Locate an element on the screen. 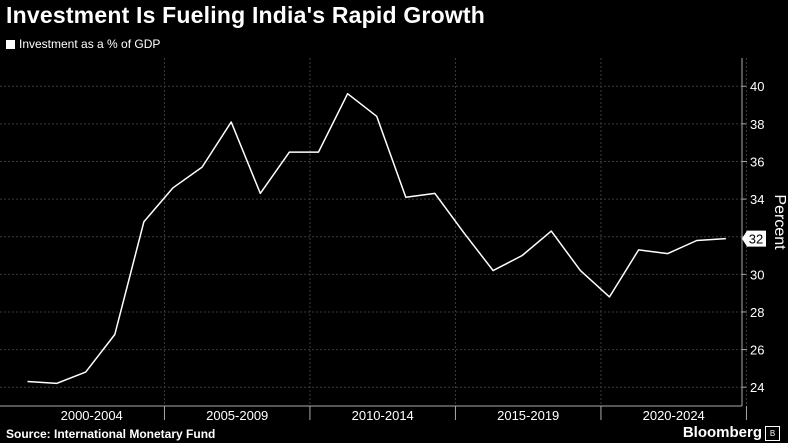  y-tick-label: 28 is located at coordinates (757, 312).